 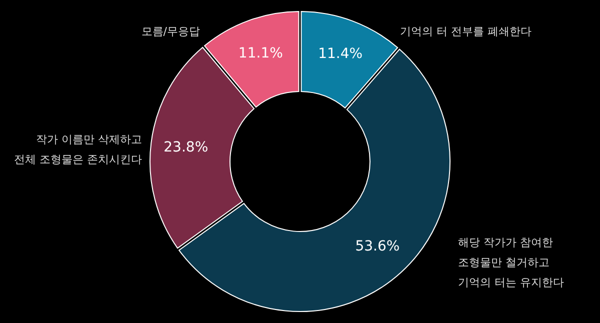 What do you see at coordinates (377, 246) in the screenshot?
I see `data-label: 53.6%` at bounding box center [377, 246].